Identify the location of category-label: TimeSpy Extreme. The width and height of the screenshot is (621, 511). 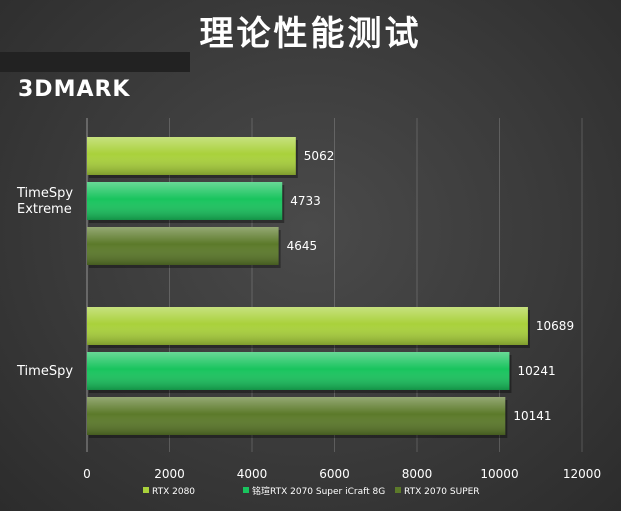
(44, 201).